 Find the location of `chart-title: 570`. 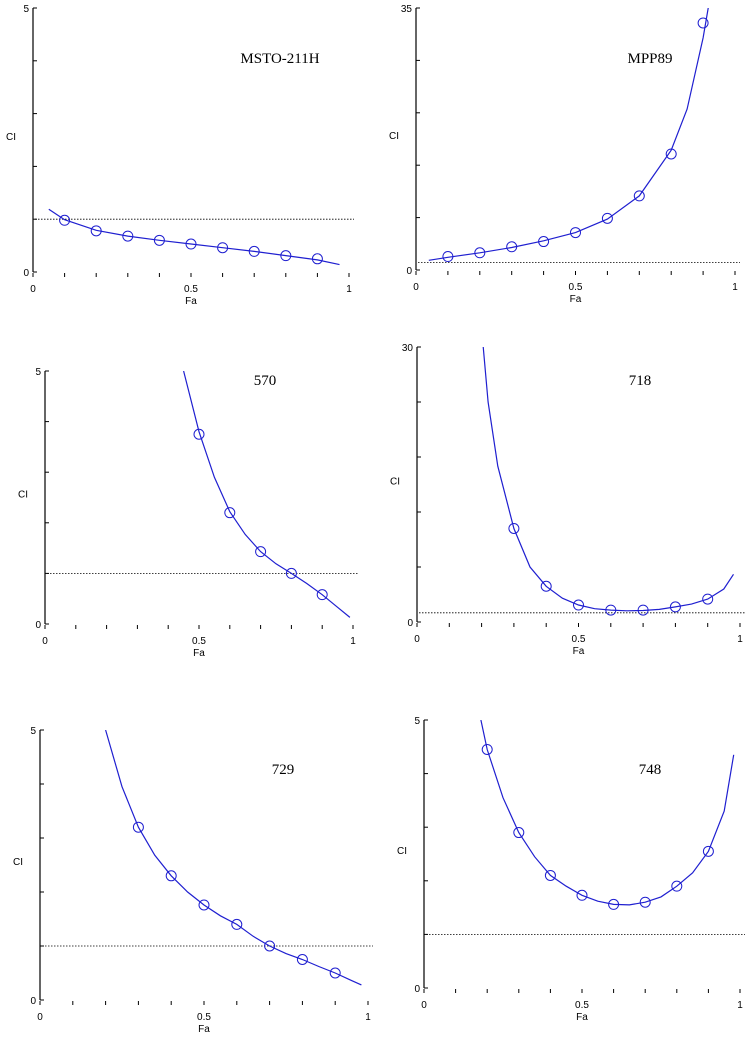

chart-title: 570 is located at coordinates (265, 381).